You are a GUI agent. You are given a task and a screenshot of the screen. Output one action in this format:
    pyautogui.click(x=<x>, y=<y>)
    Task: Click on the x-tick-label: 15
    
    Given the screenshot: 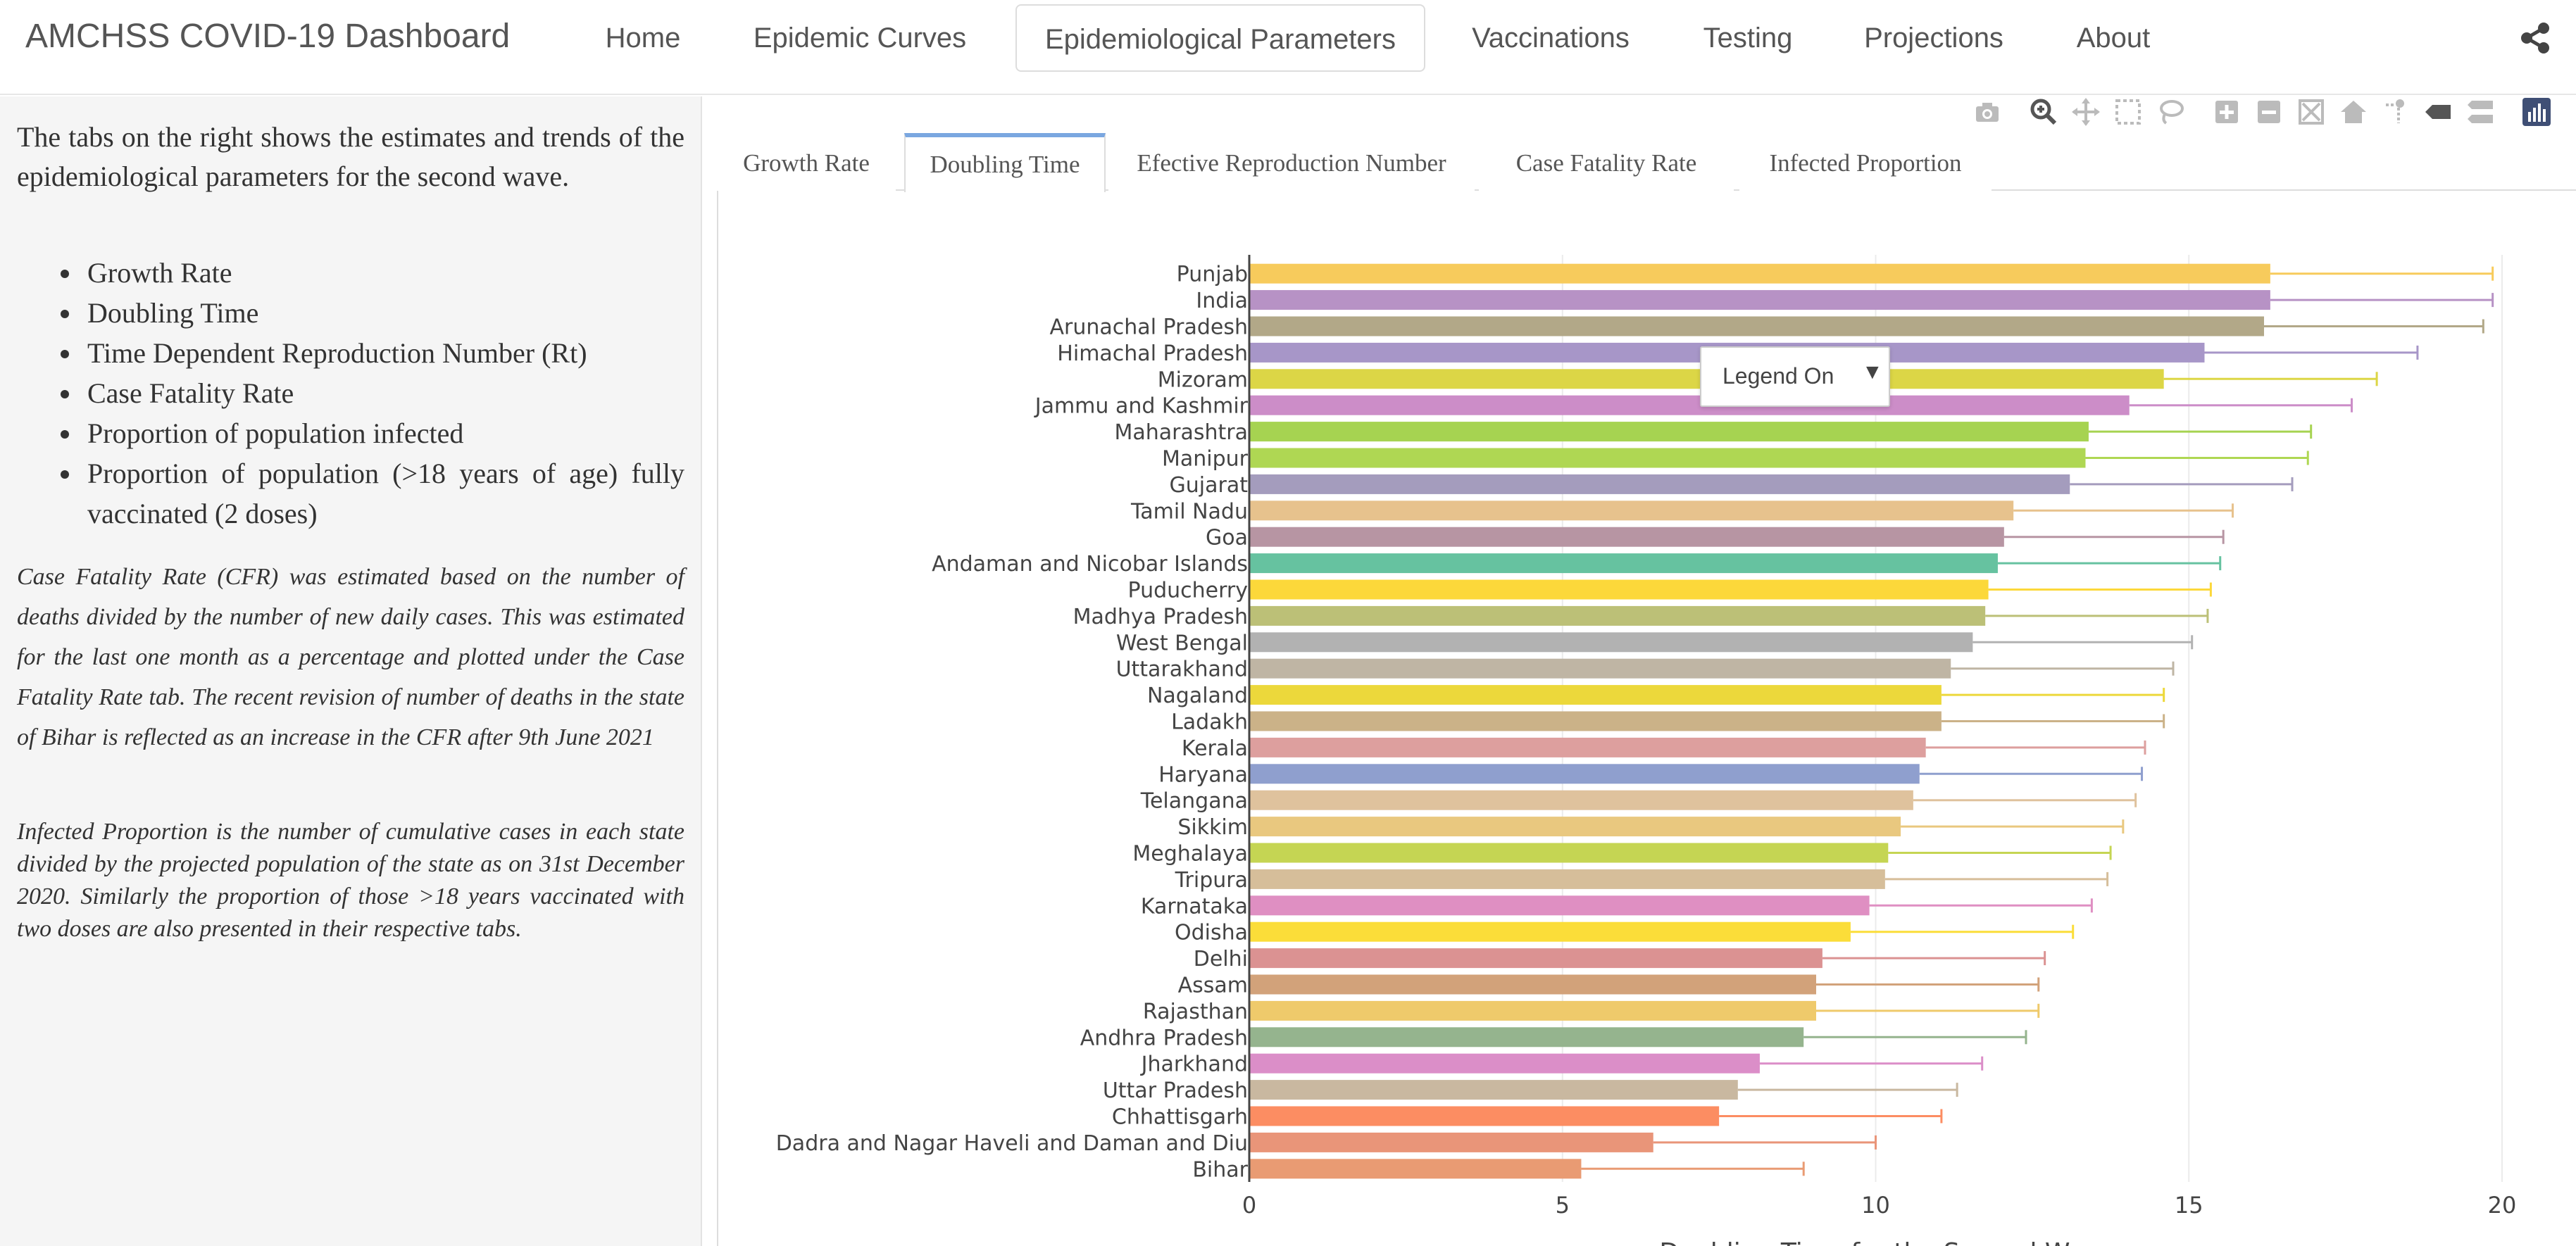 What is the action you would take?
    pyautogui.click(x=2189, y=1205)
    